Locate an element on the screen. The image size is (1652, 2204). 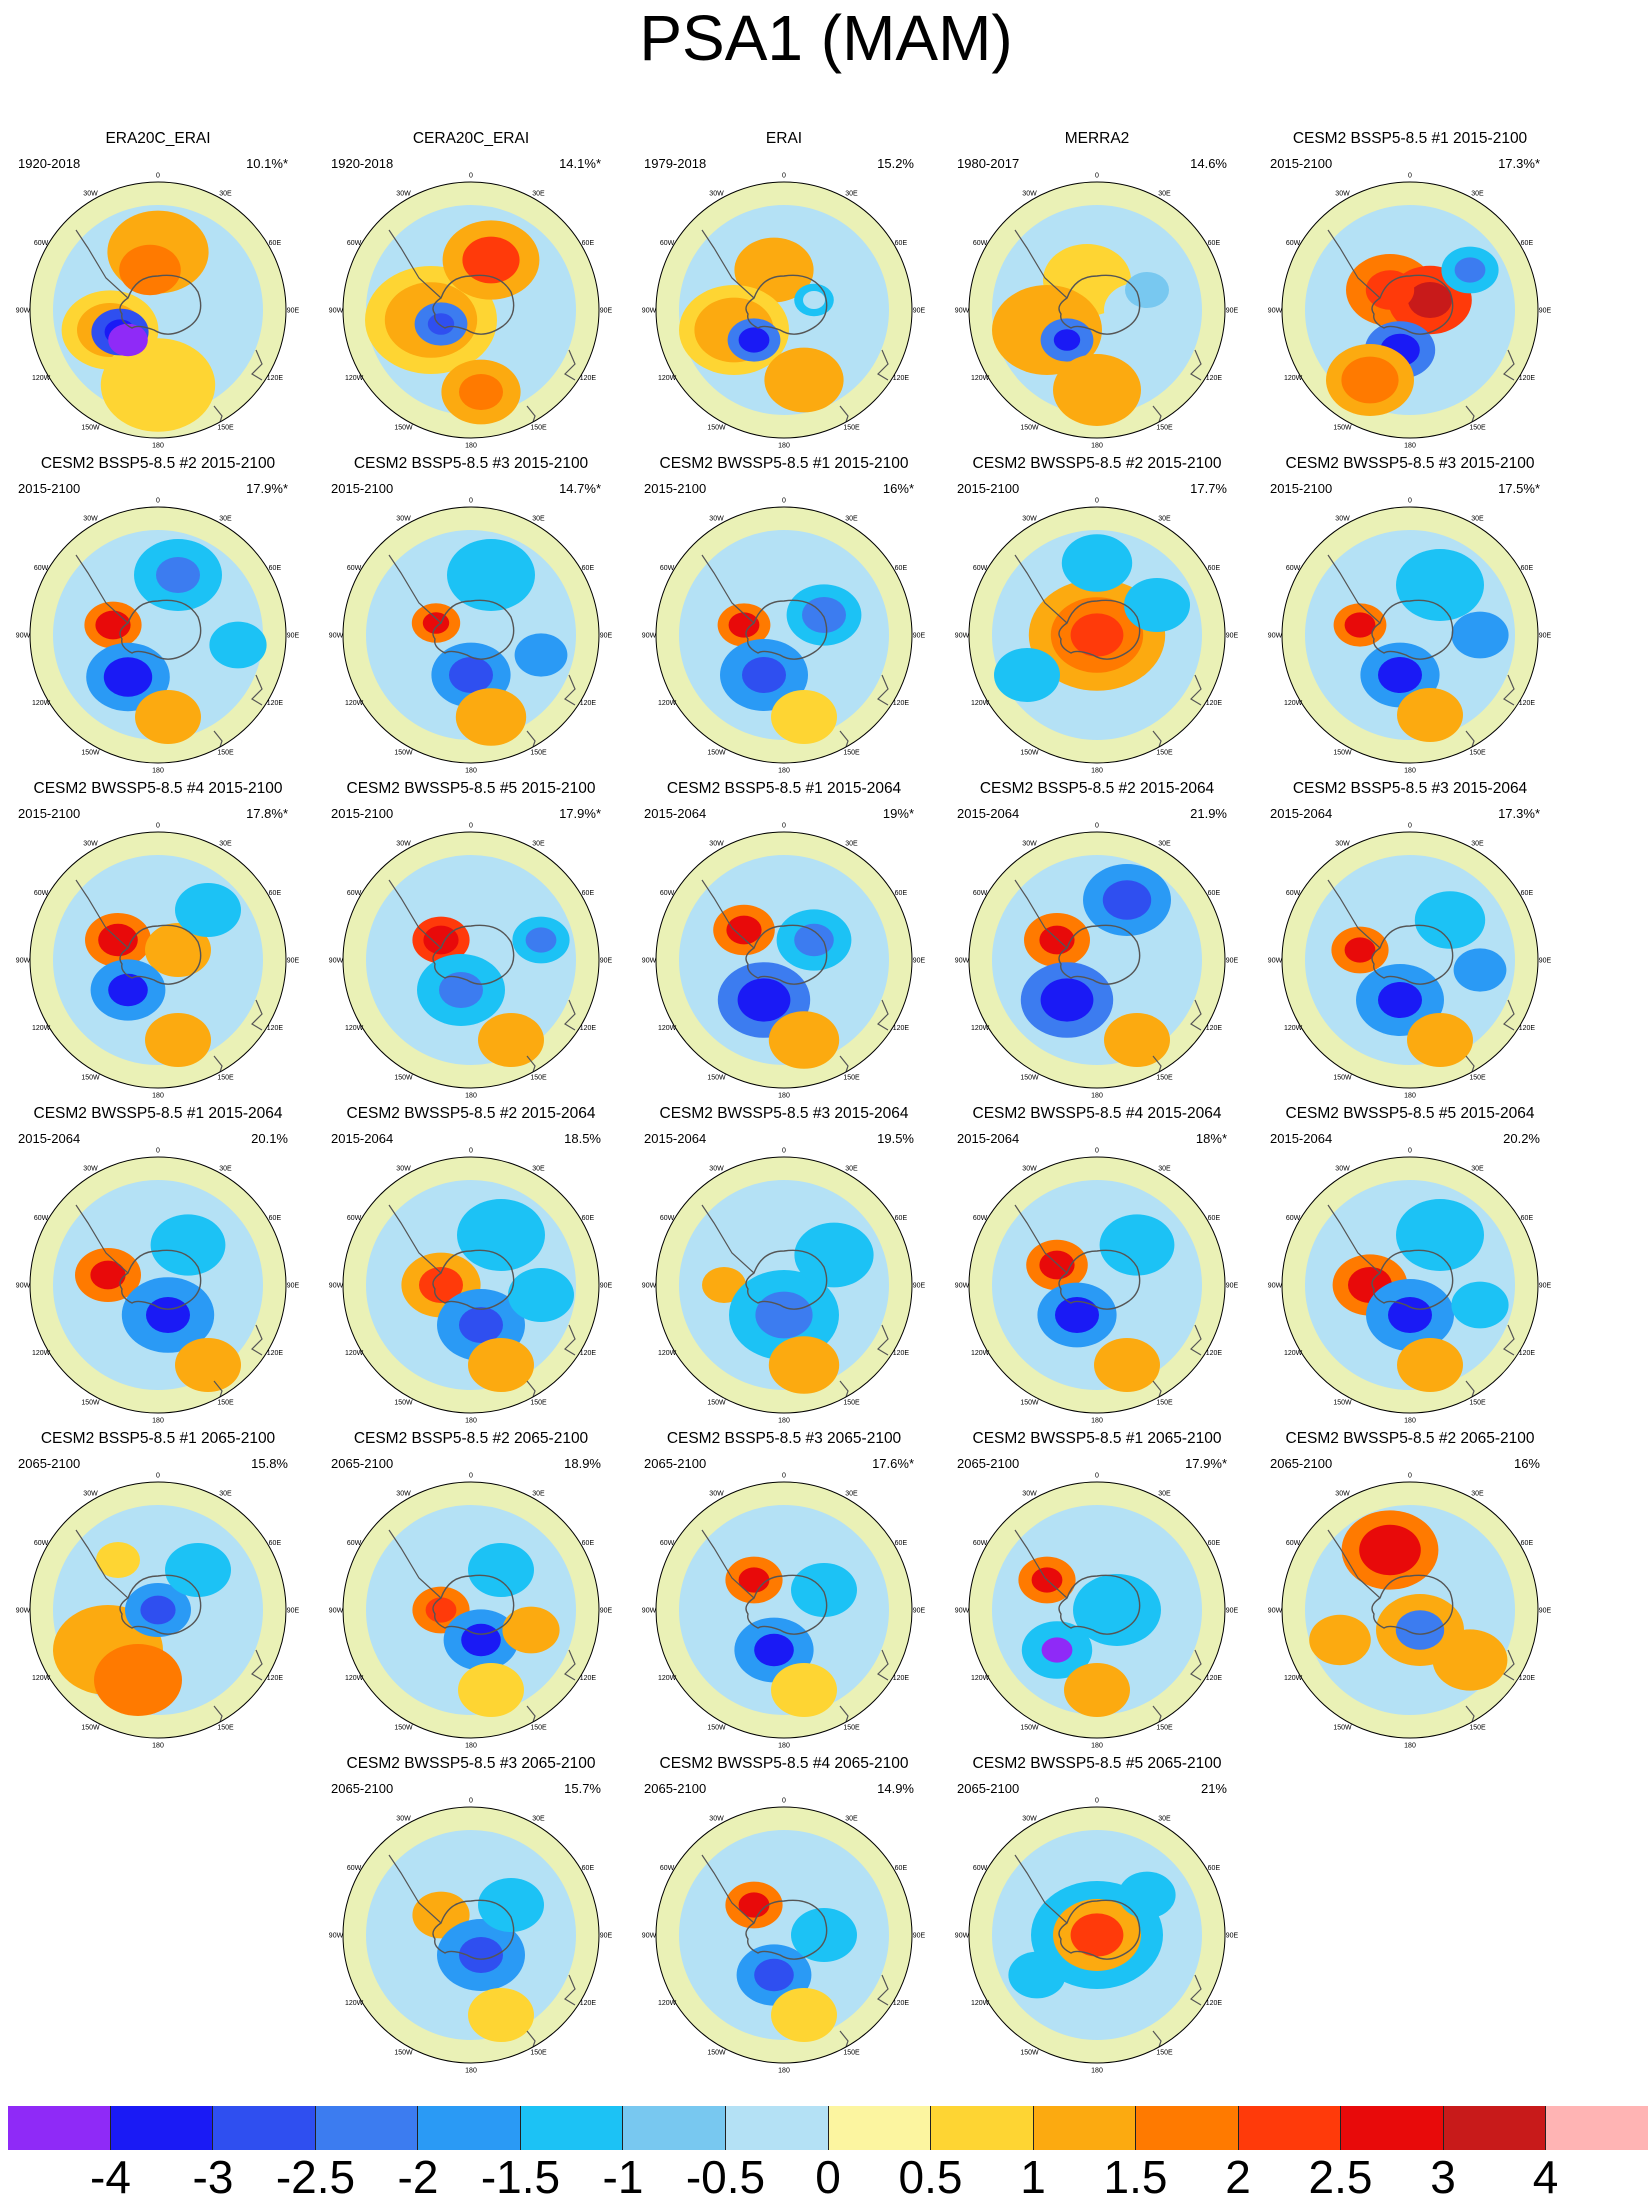
panel-variance-percent: 19%* is located at coordinates (898, 813).